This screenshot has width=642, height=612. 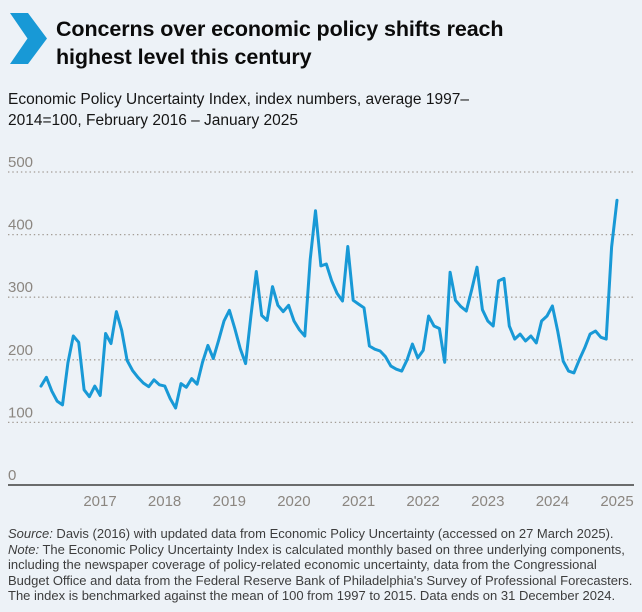 What do you see at coordinates (20, 287) in the screenshot?
I see `y-axis-label-300: 300` at bounding box center [20, 287].